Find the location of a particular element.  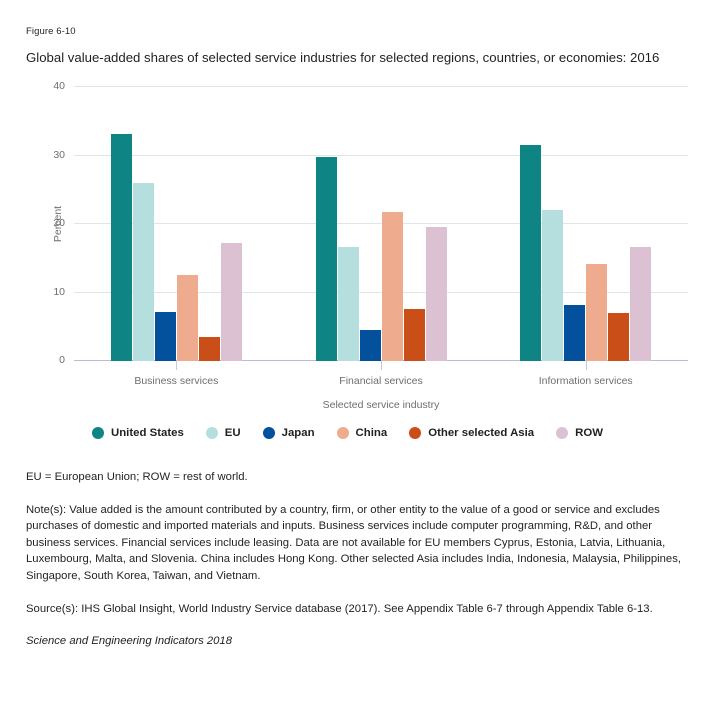

gridline-10: 10 is located at coordinates (370, 292).